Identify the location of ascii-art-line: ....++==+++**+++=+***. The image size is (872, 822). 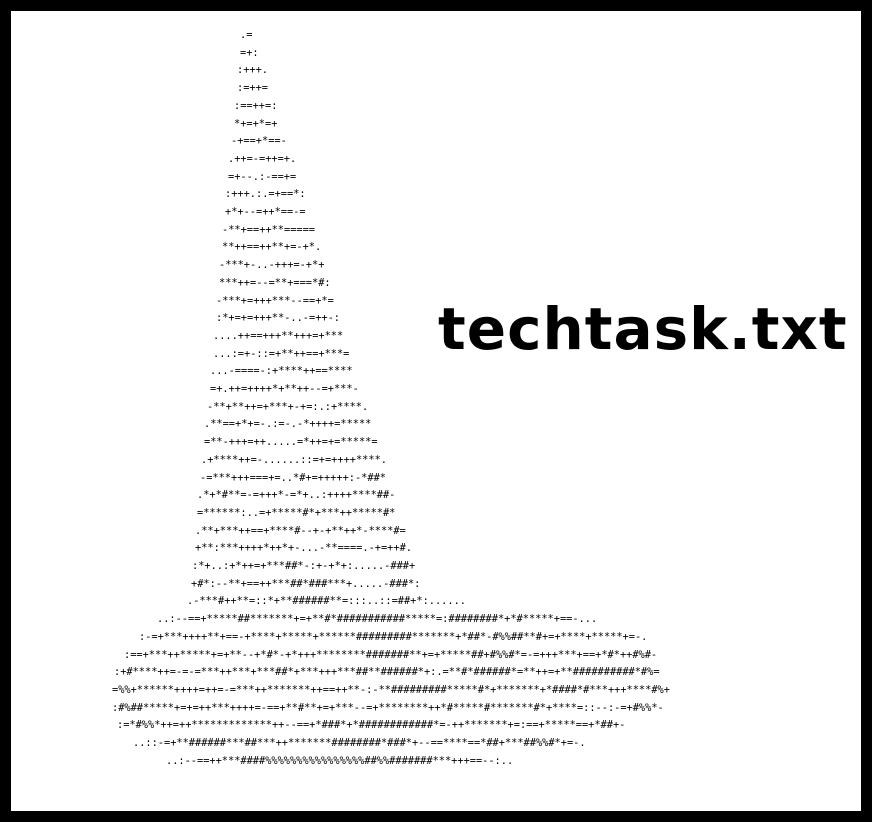
(278, 335).